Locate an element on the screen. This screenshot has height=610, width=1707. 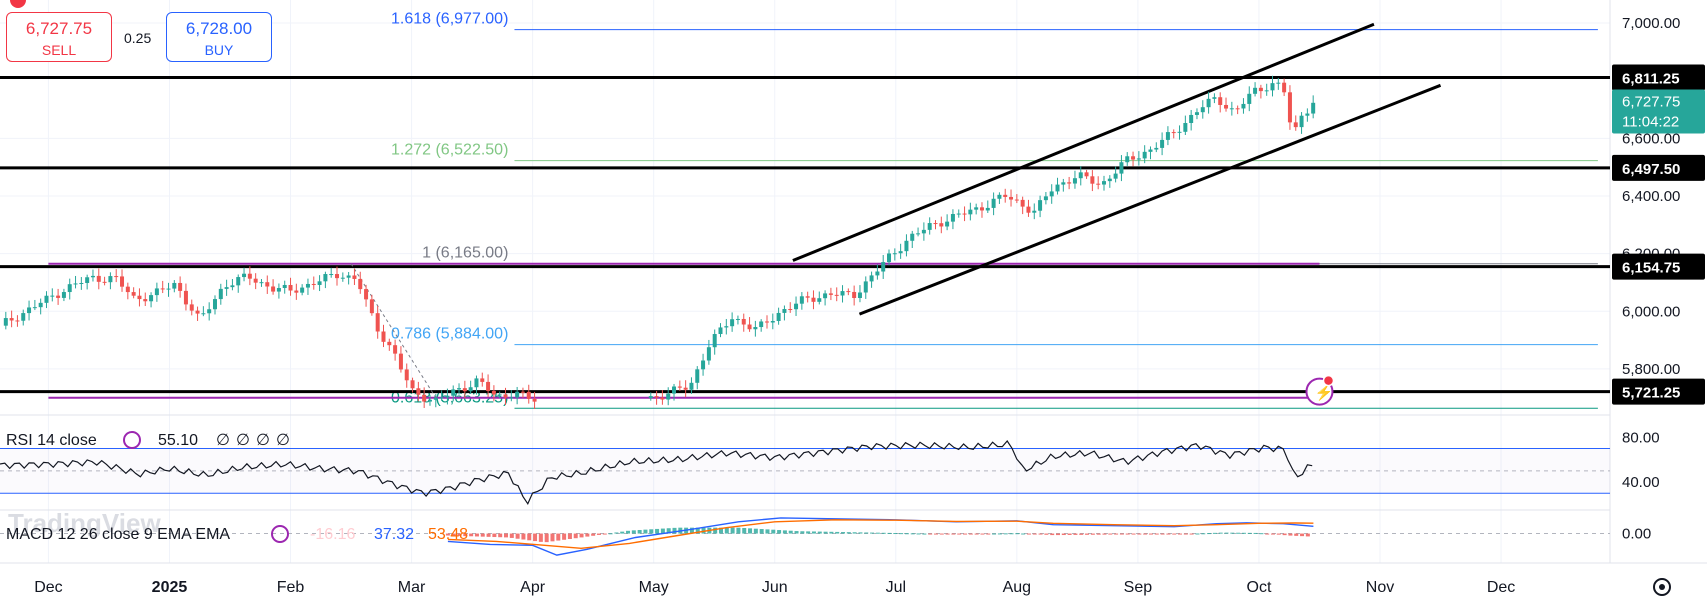
sell-button: 6,727.75 SELL is located at coordinates (59, 37).